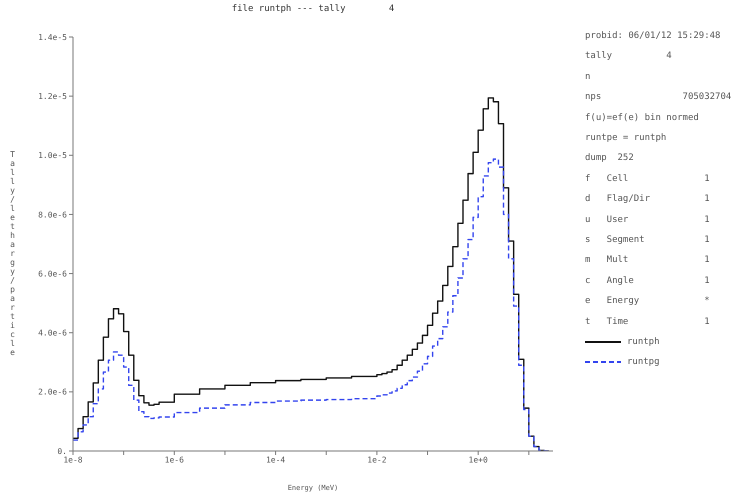 The height and width of the screenshot is (492, 734). I want to click on text: e Energy *, so click(648, 301).